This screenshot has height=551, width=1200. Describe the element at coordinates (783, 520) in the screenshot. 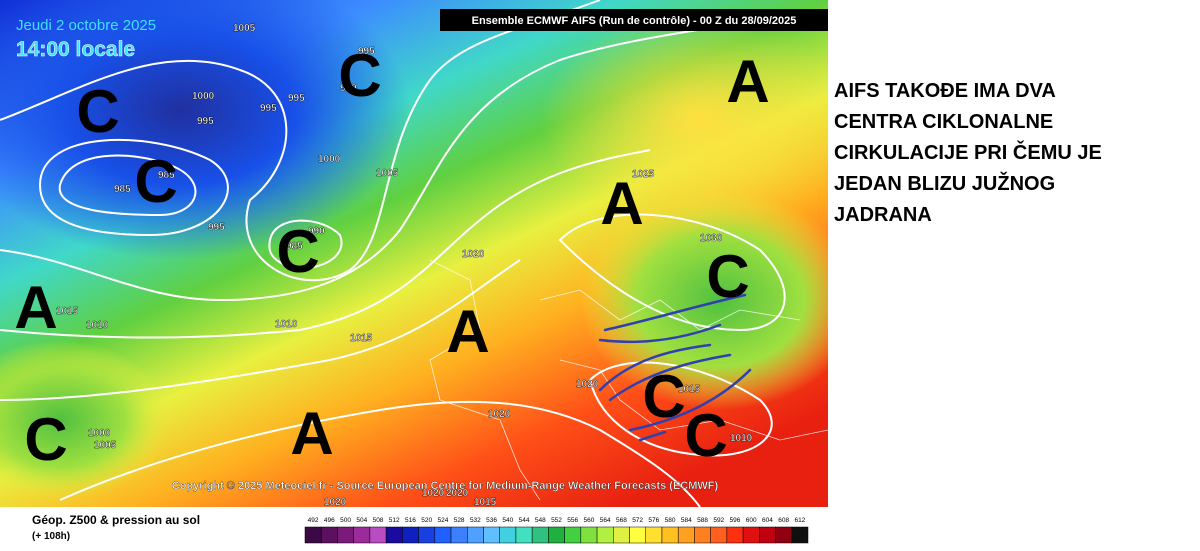

I see `colorbar-label: 608` at that location.